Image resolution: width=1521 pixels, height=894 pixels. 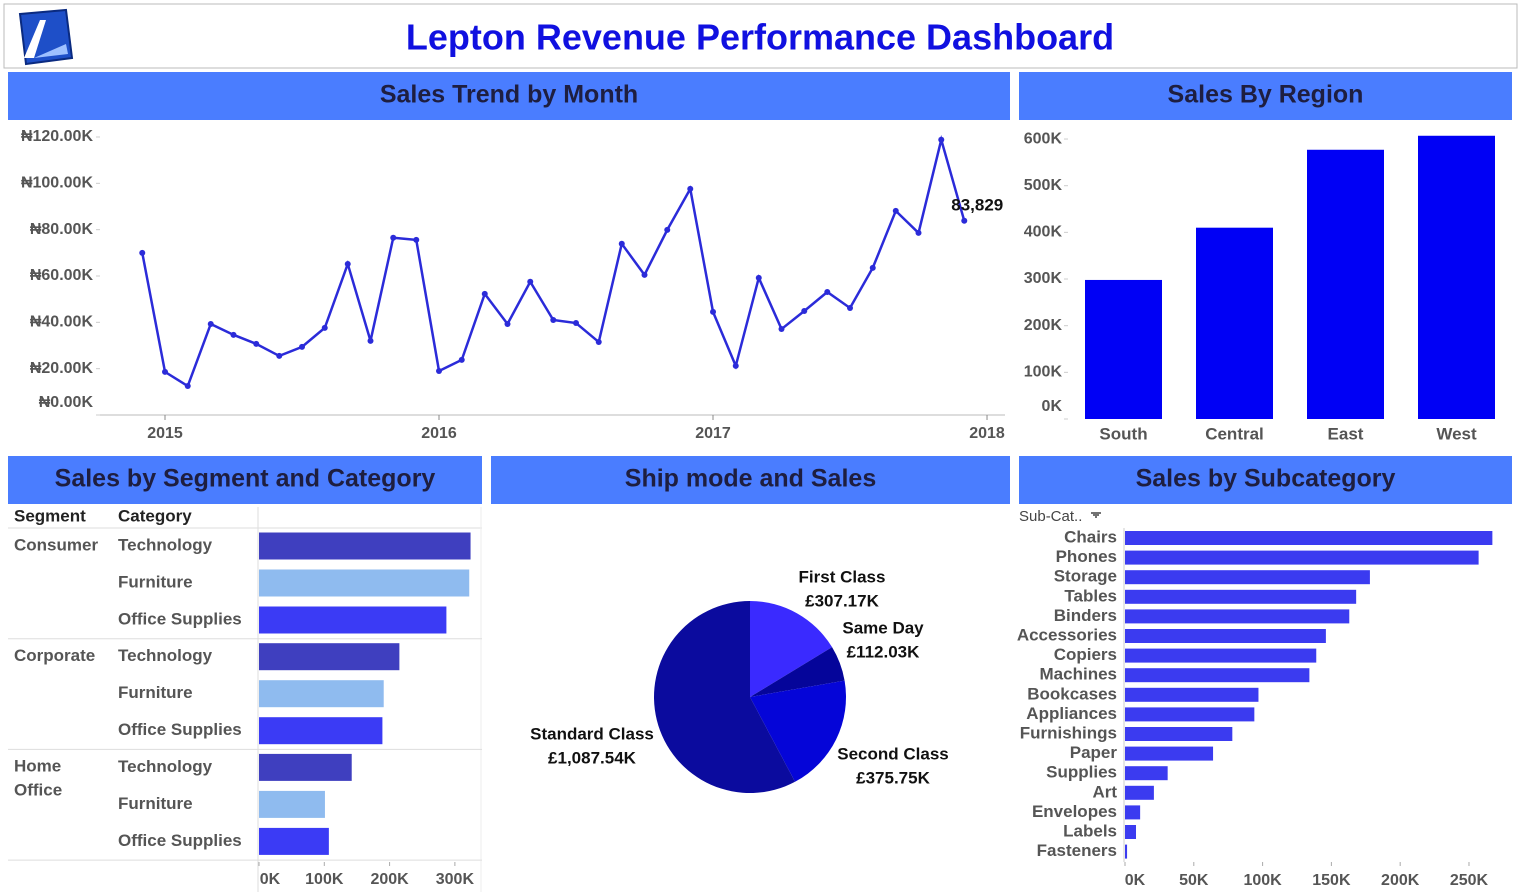 I want to click on category-label: Envelopes, so click(x=1074, y=811).